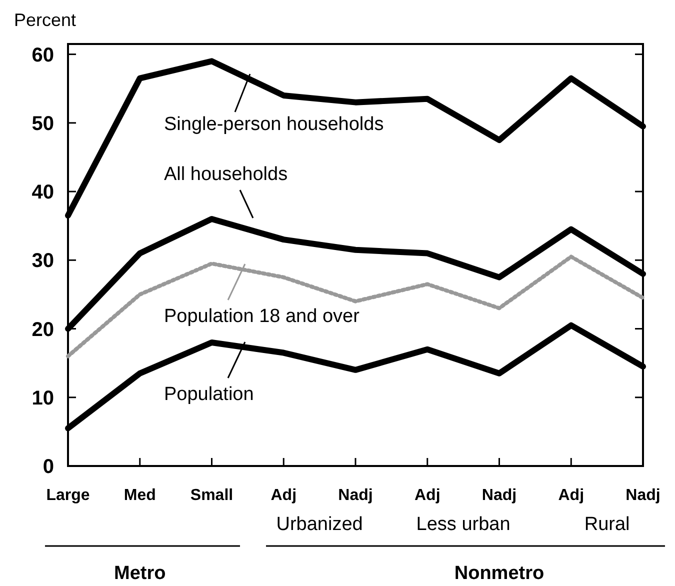 The height and width of the screenshot is (586, 675). I want to click on text: All households, so click(226, 174).